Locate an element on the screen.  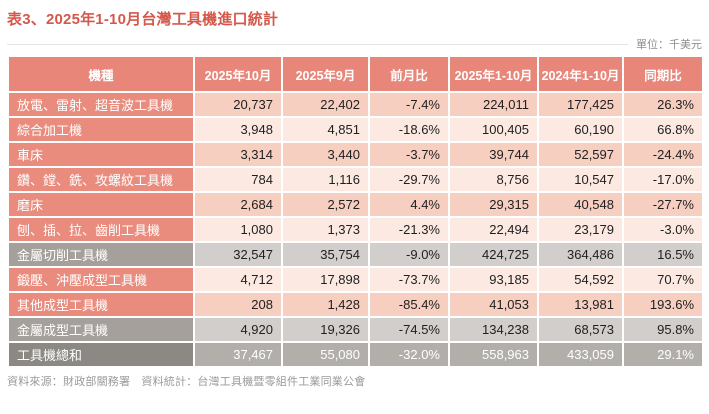
value-cell: 66.8% is located at coordinates (663, 129).